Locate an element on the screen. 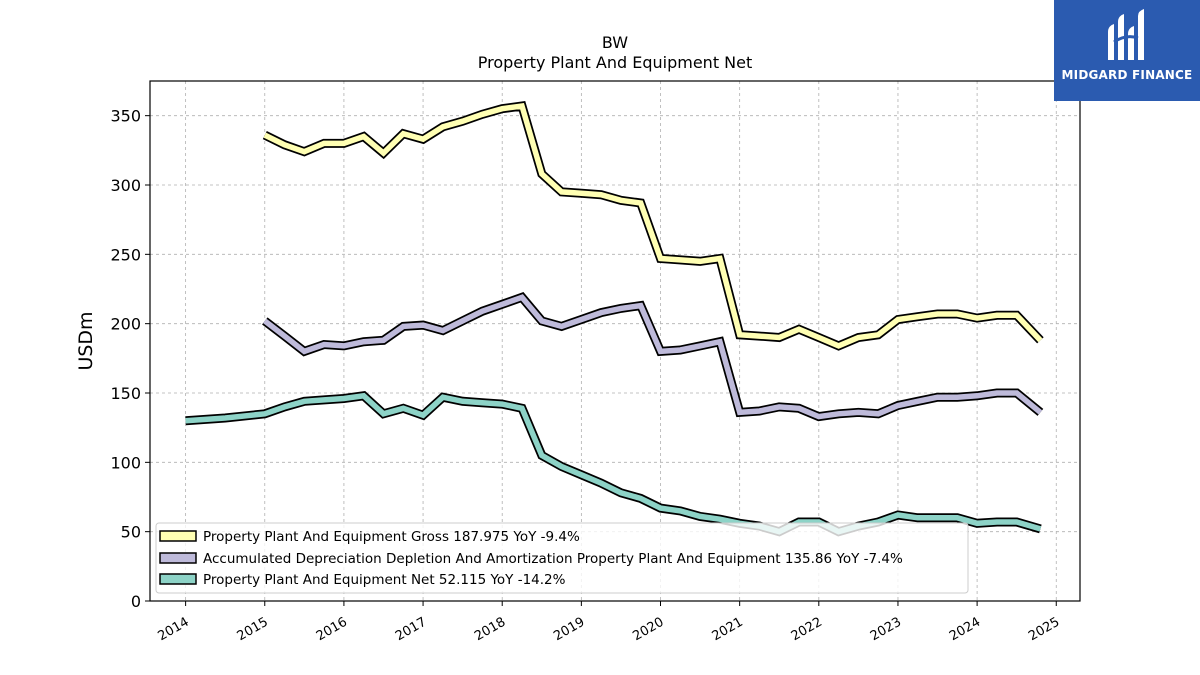 The width and height of the screenshot is (1200, 675). y-tick-label: 250 is located at coordinates (125, 254).